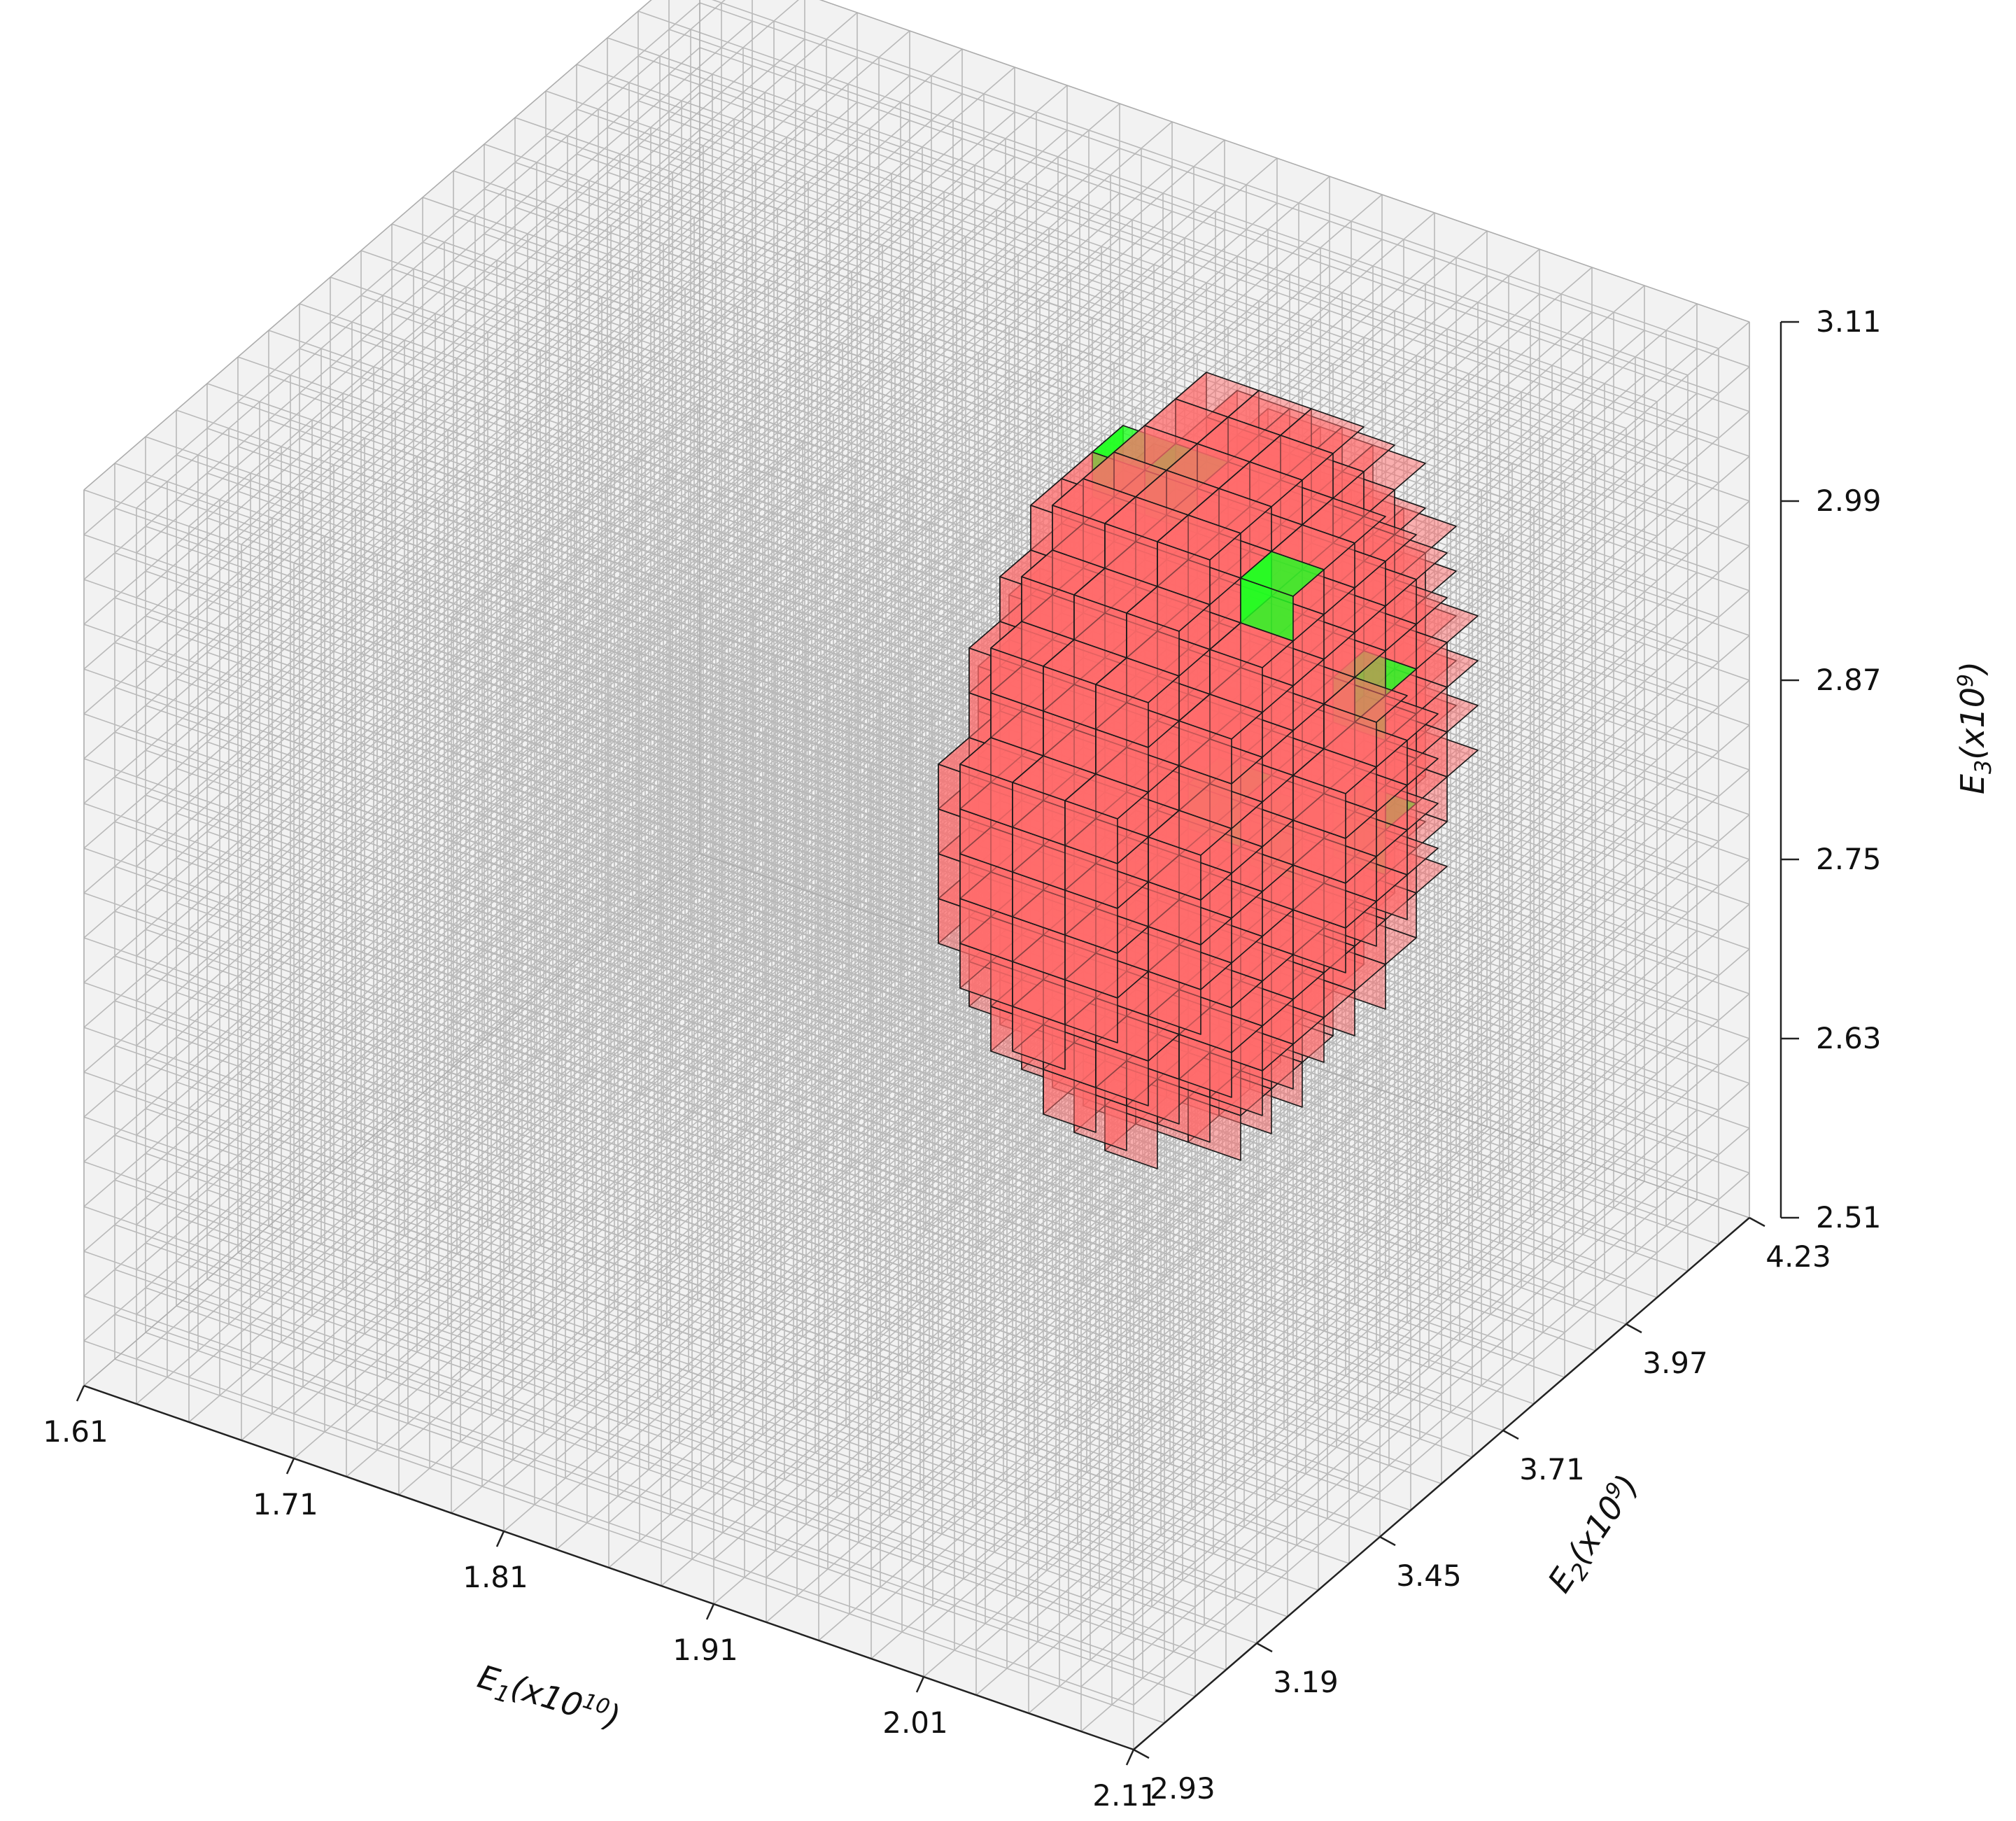  What do you see at coordinates (1849, 1038) in the screenshot?
I see `z-tick-label: 2.63` at bounding box center [1849, 1038].